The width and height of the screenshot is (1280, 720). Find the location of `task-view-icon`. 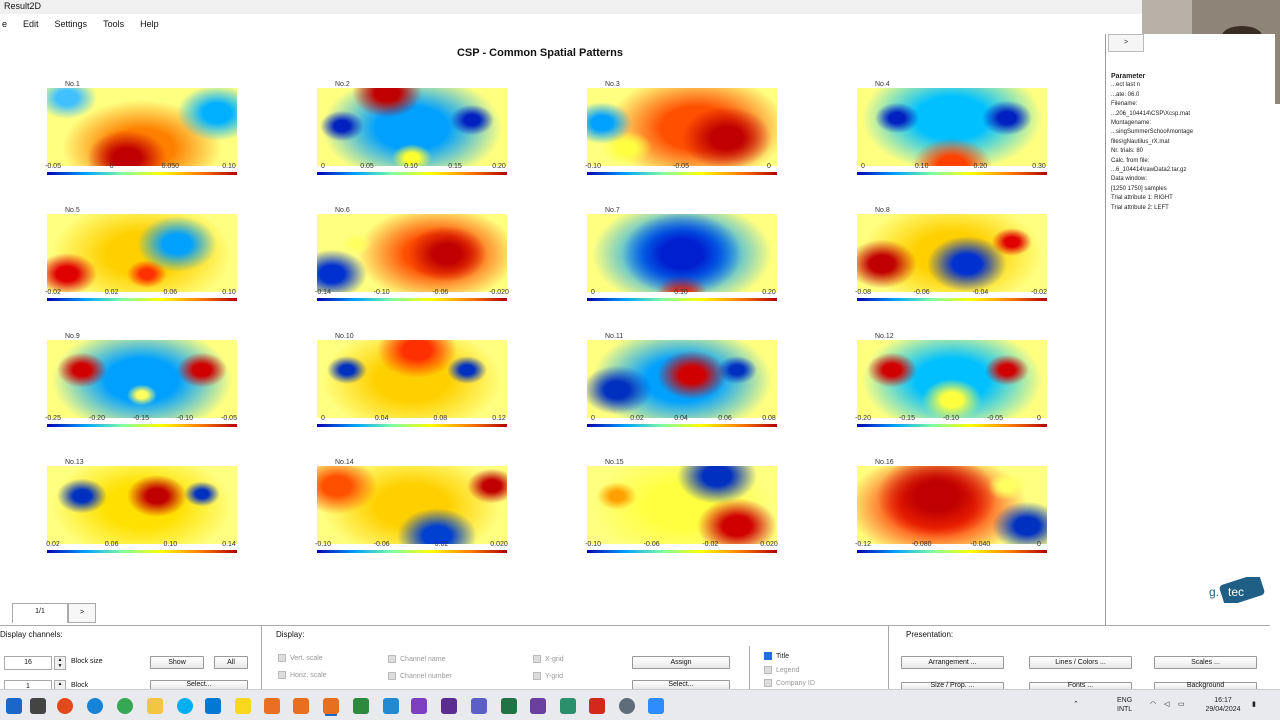

task-view-icon is located at coordinates (38, 706).